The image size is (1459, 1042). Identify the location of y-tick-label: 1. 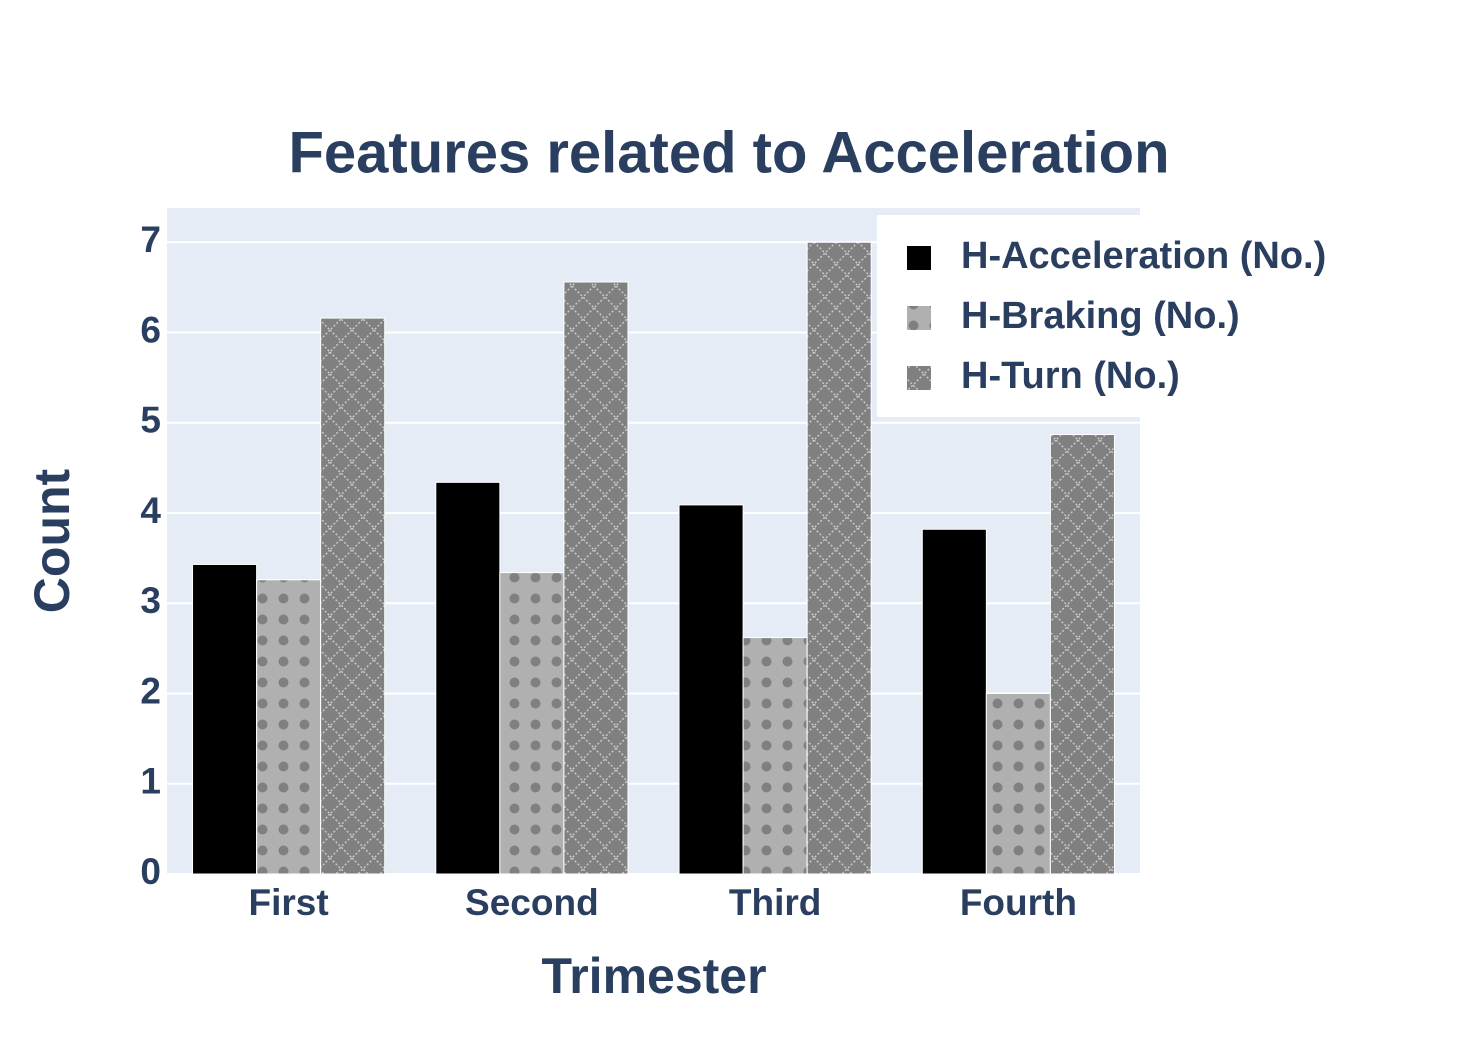
(150, 781).